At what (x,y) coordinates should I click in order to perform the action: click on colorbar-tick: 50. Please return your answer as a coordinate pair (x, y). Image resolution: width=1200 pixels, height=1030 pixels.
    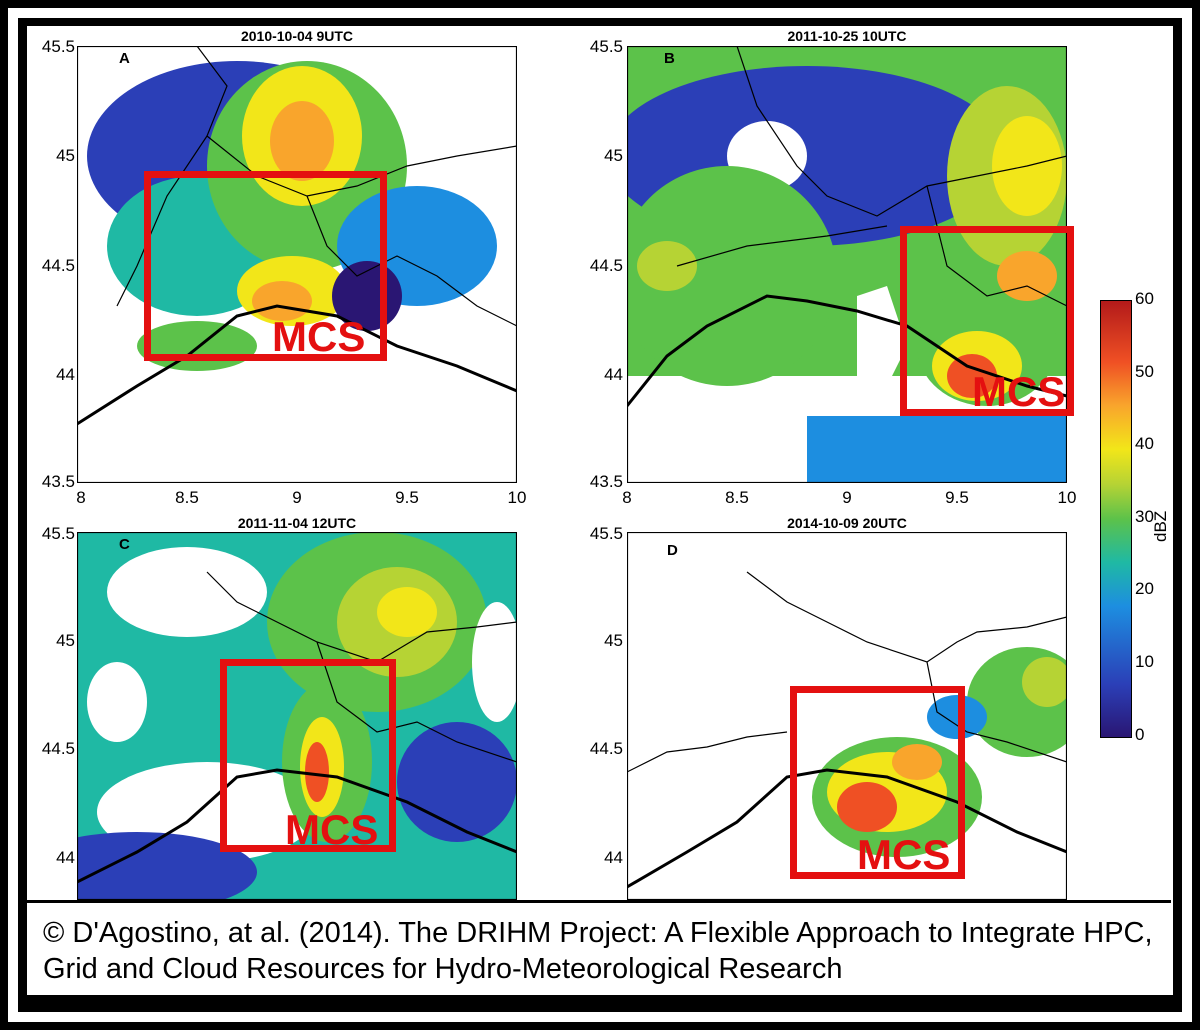
    Looking at the image, I should click on (1144, 371).